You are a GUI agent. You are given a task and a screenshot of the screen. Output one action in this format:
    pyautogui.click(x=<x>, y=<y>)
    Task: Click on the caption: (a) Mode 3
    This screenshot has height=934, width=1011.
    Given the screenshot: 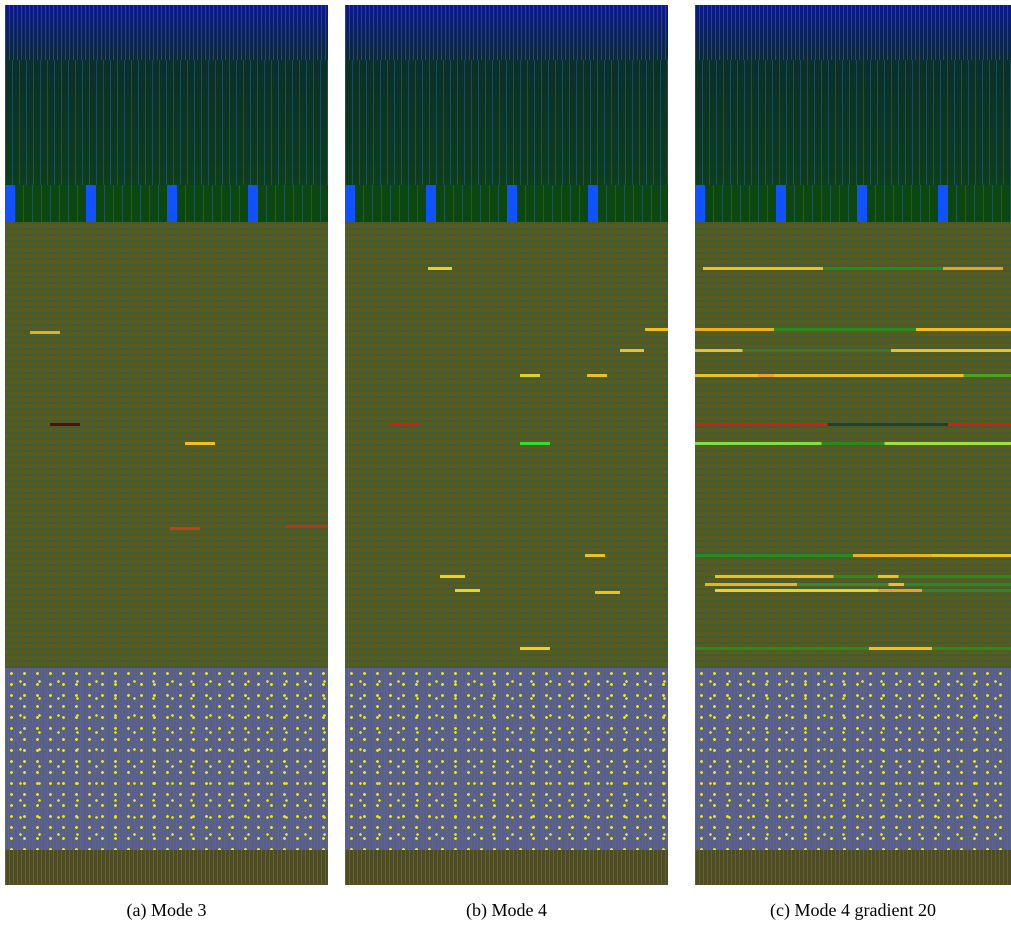 What is the action you would take?
    pyautogui.click(x=166, y=910)
    